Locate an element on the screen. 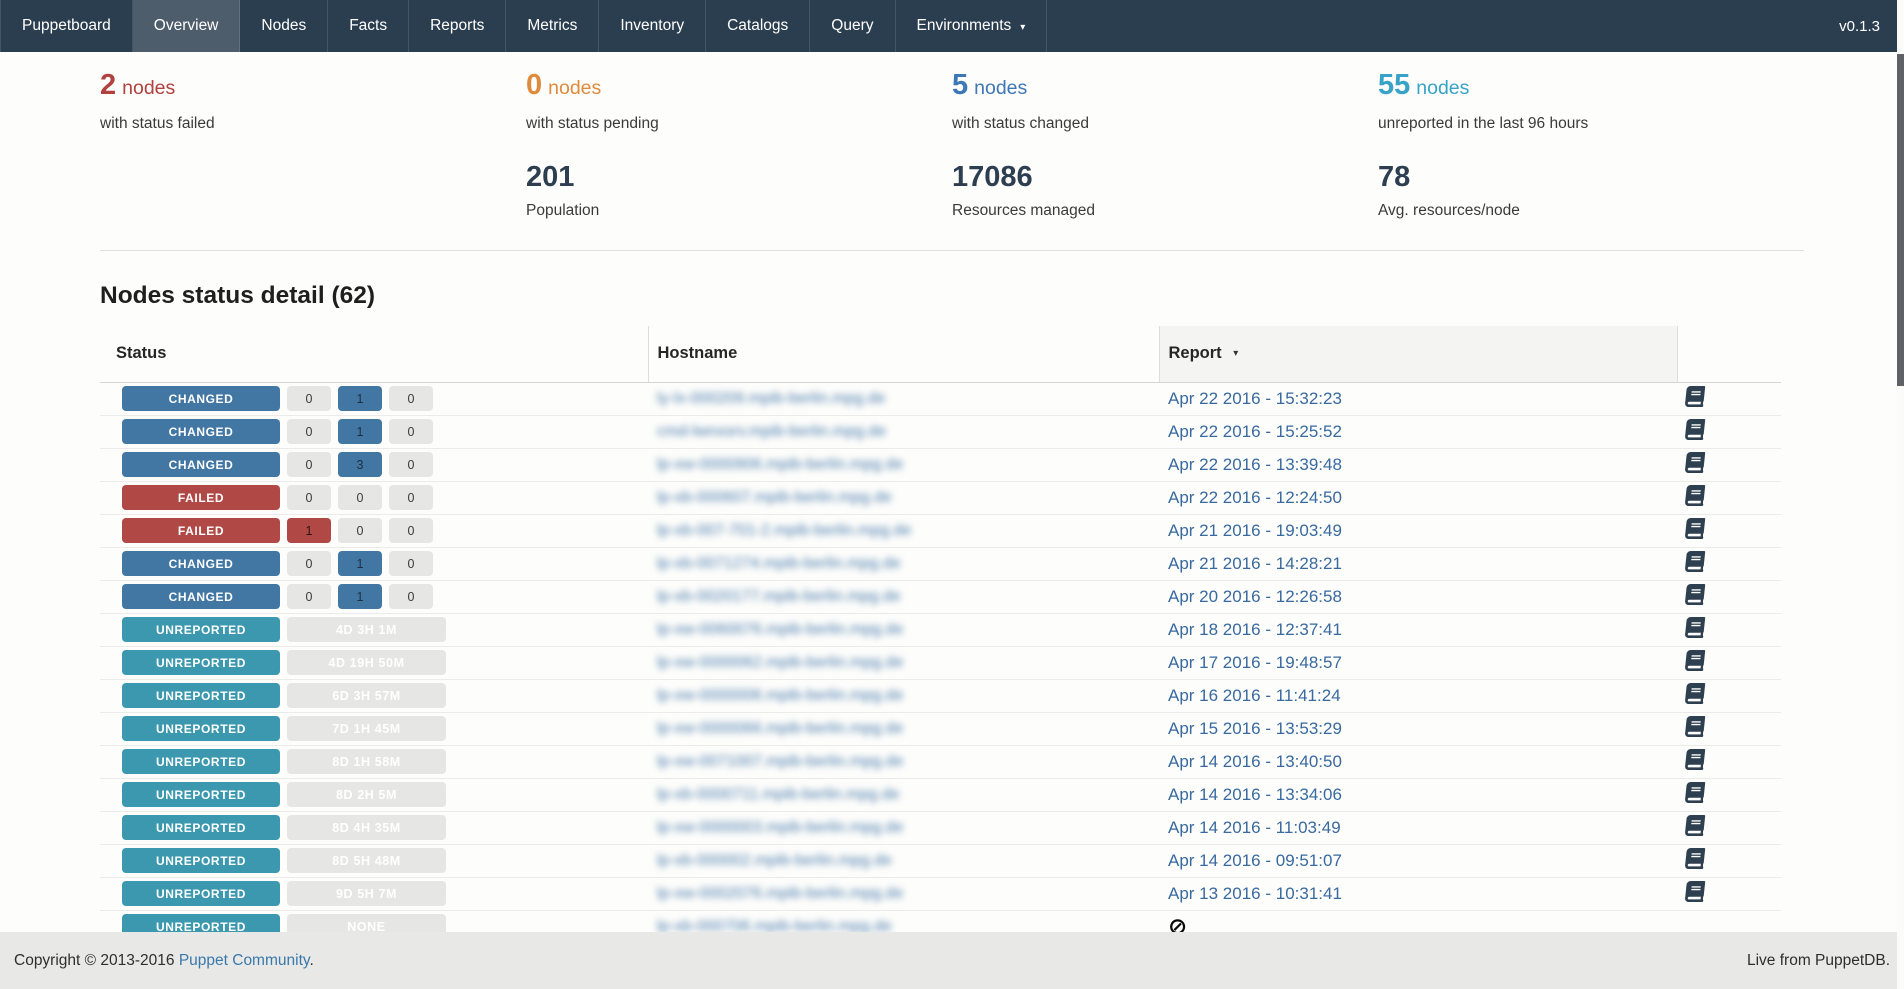  report-cell: Apr 16 2016 - 11:41:24 is located at coordinates (1418, 696).